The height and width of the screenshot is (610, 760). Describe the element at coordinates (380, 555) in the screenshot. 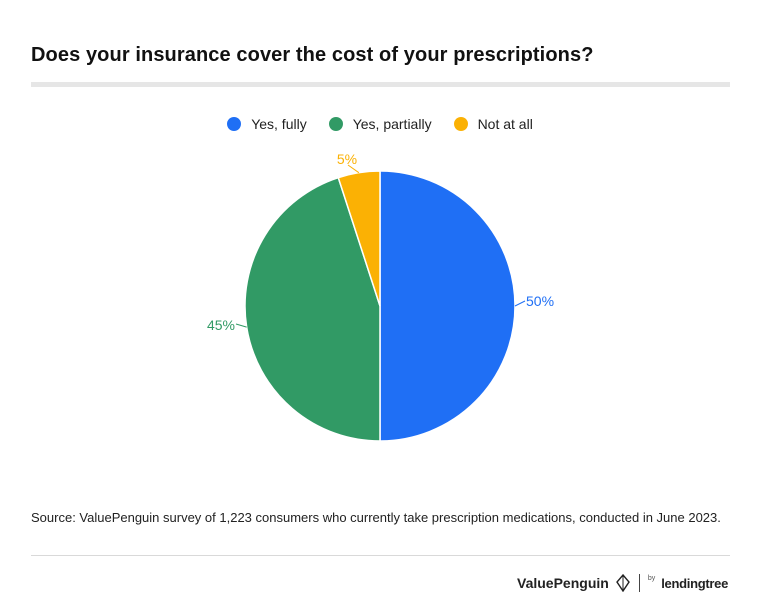

I see `footer-divider` at that location.